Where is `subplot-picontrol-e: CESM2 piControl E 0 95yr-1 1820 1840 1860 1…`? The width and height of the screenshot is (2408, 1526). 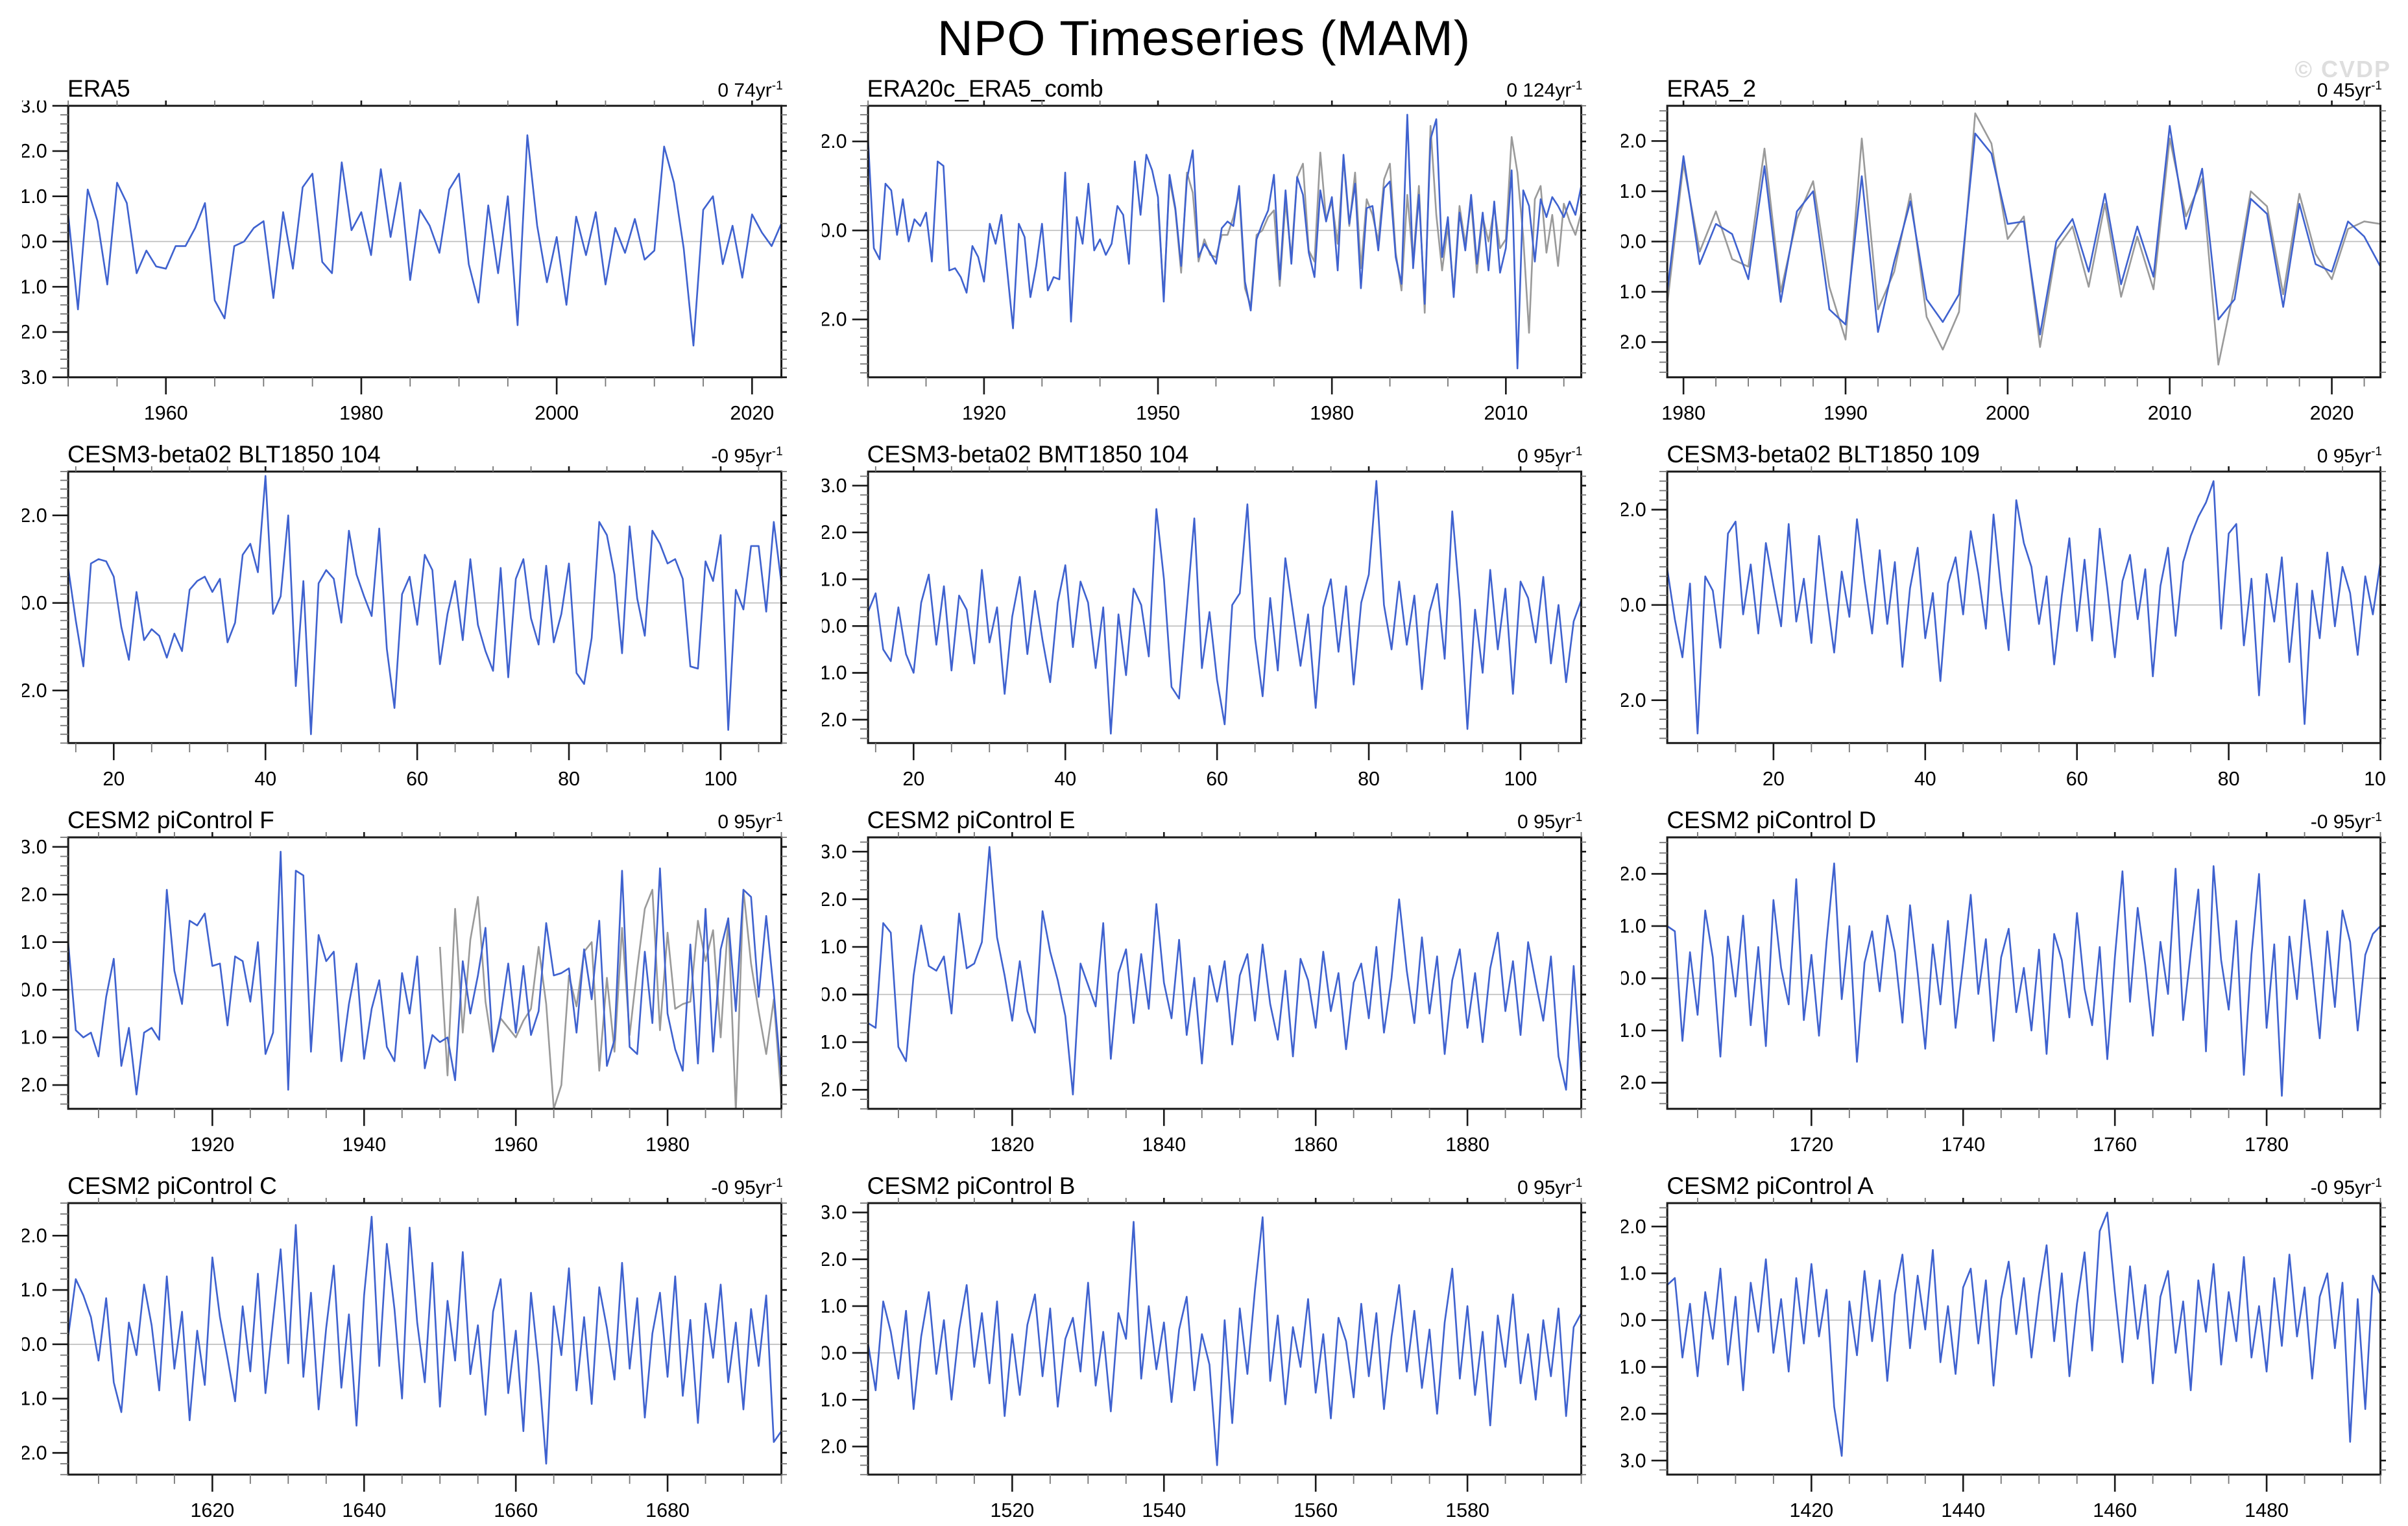
subplot-picontrol-e: CESM2 piControl E 0 95yr-1 1820 1840 1860 1… is located at coordinates (1204, 982).